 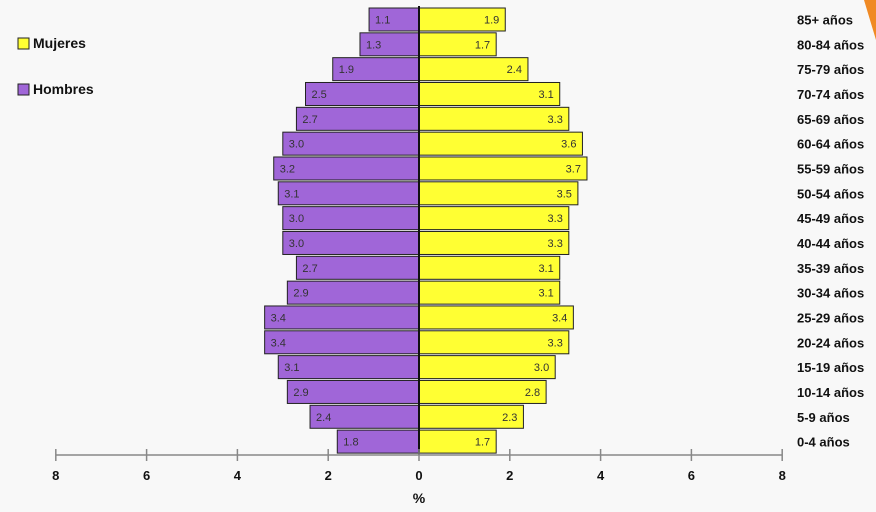 What do you see at coordinates (419, 466) in the screenshot?
I see `x-axis: 8 6 4 2 0 2 4 6 8` at bounding box center [419, 466].